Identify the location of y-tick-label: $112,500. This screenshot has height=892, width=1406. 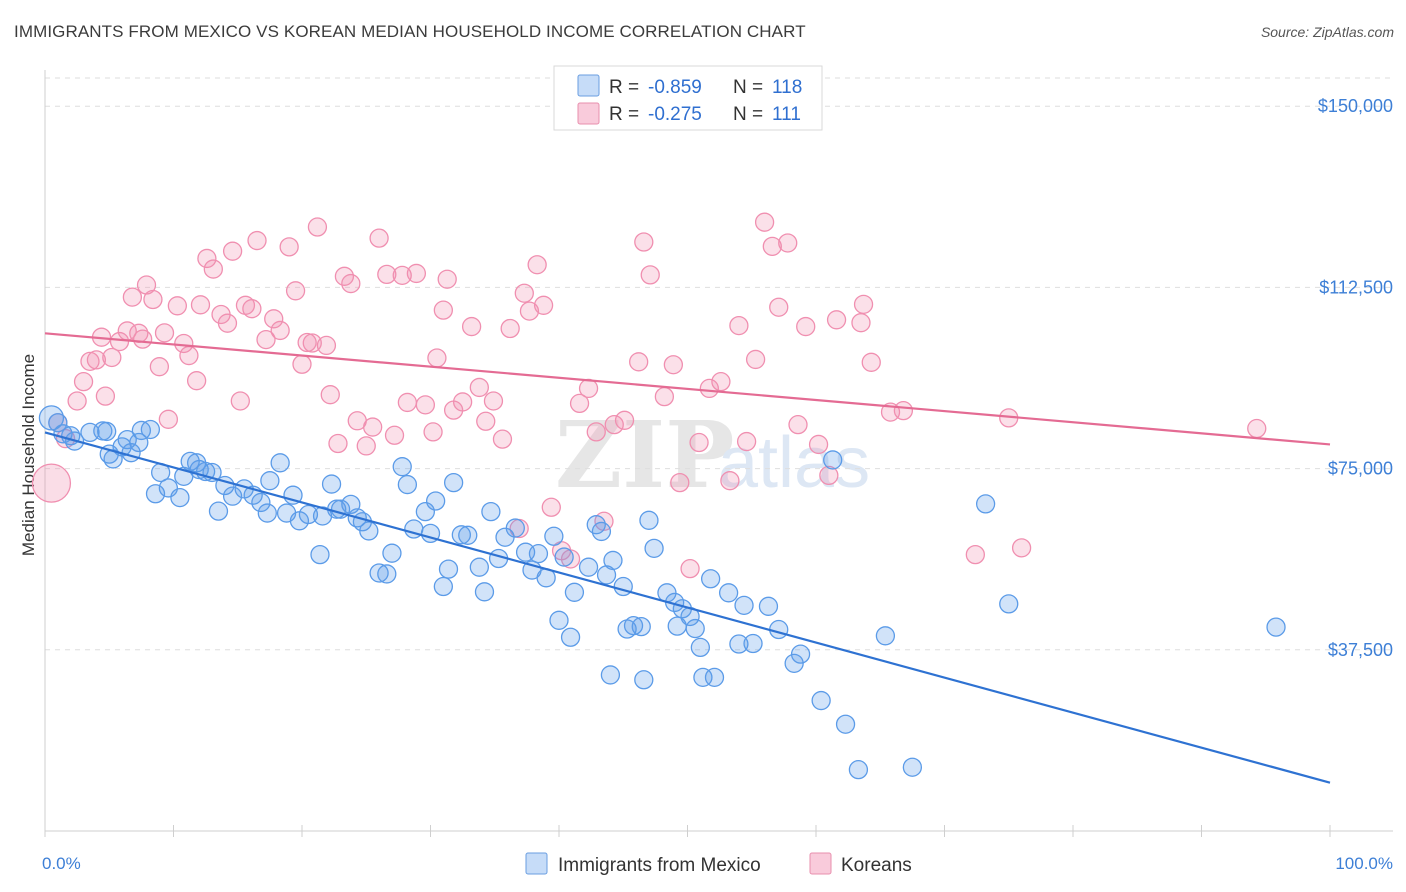
(1356, 287).